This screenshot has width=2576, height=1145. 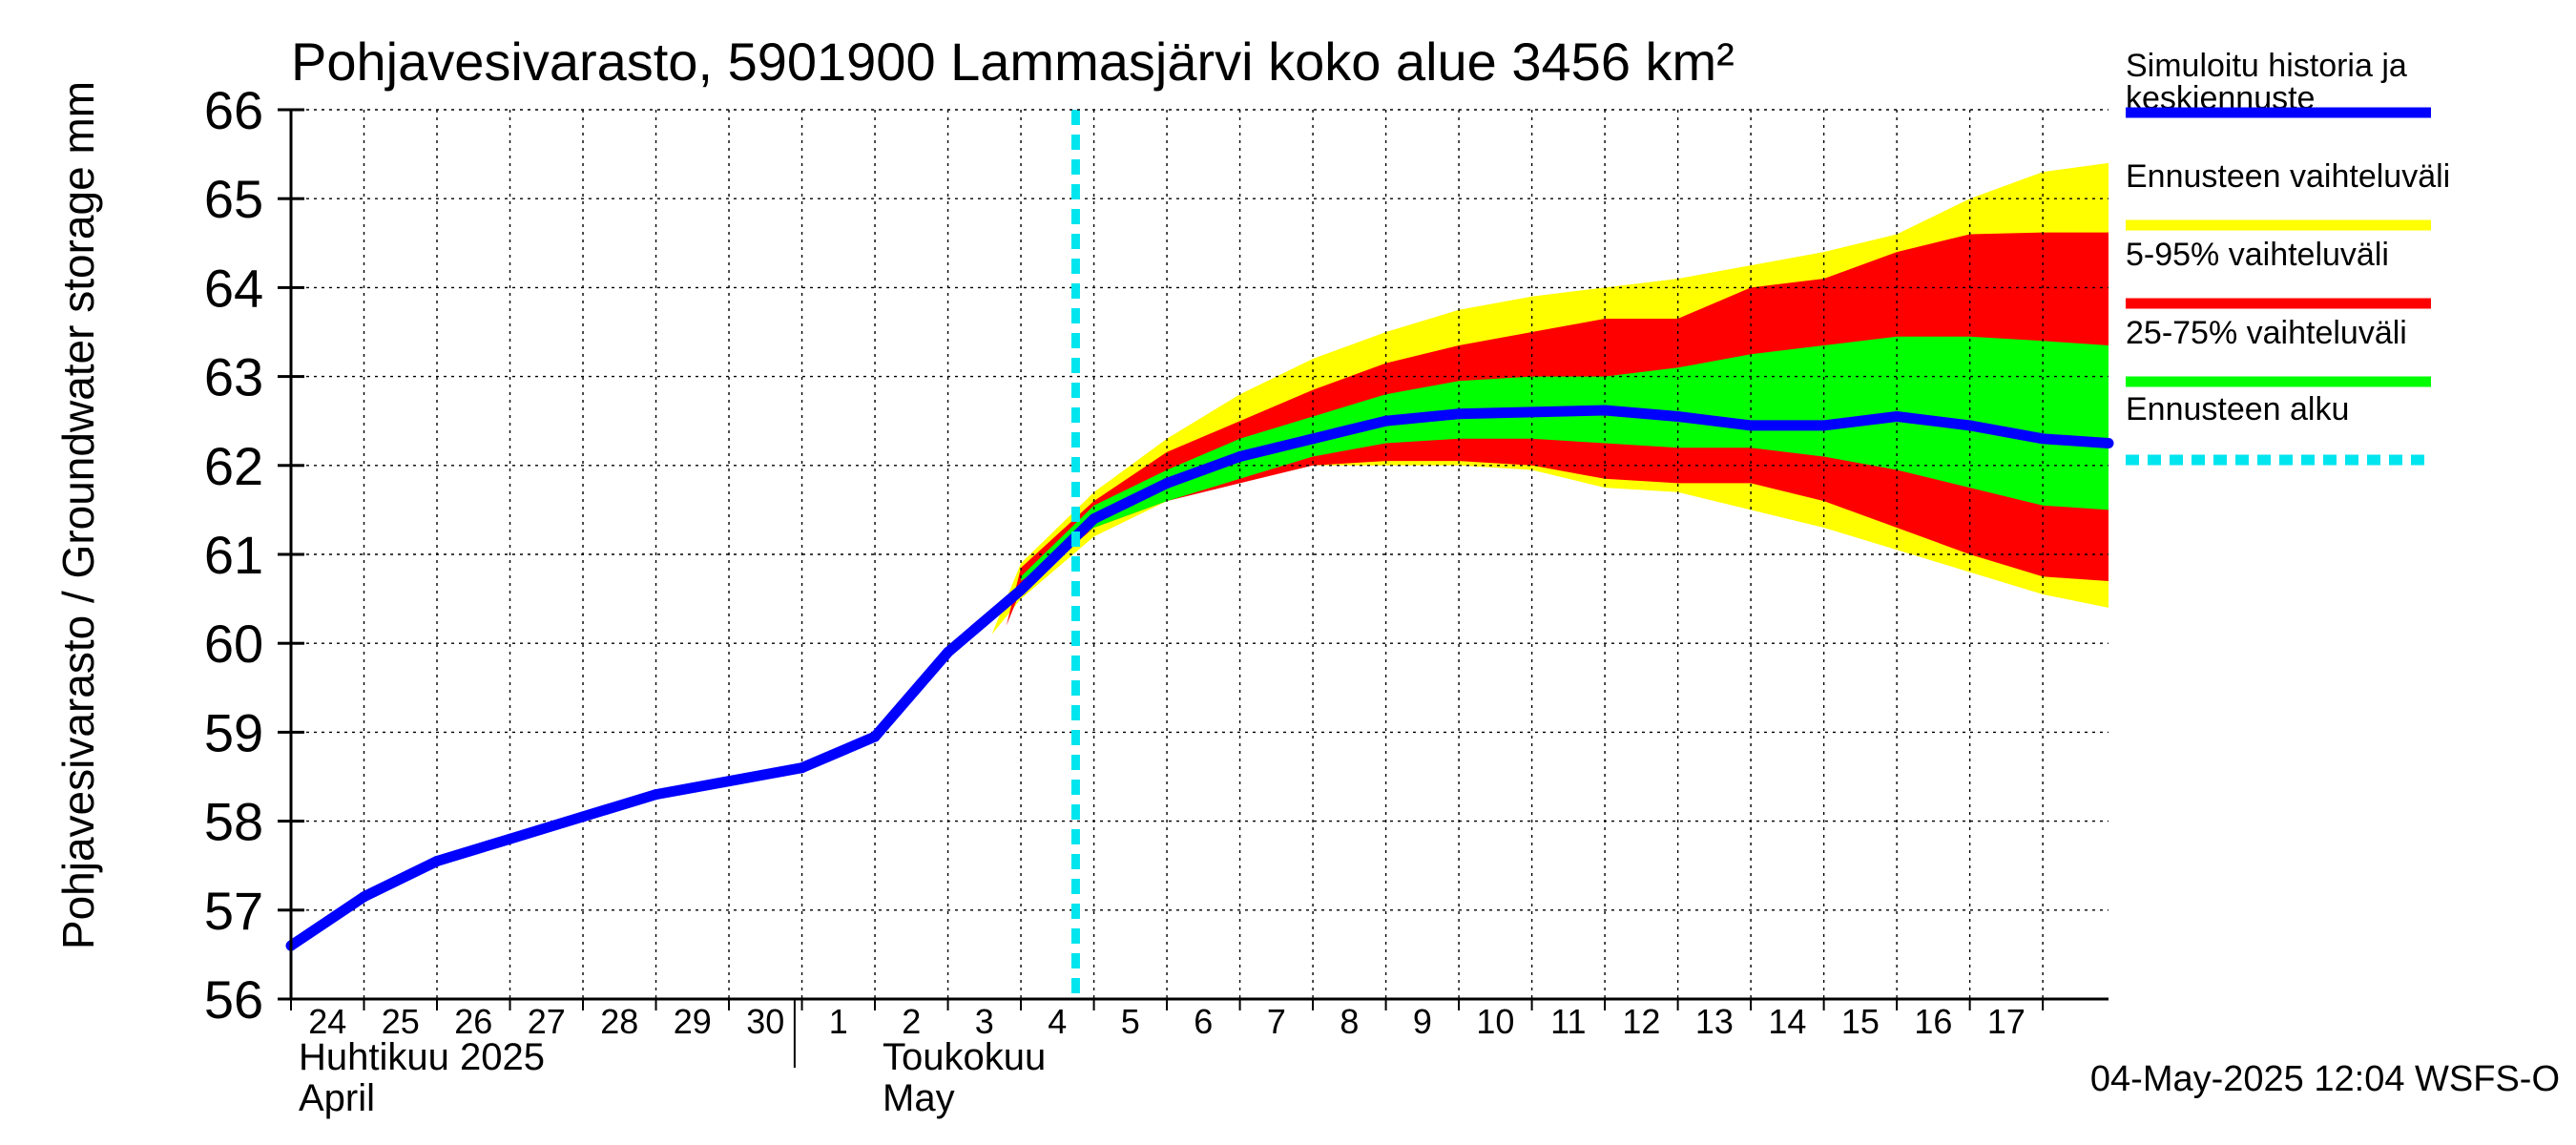 What do you see at coordinates (1860, 1022) in the screenshot?
I see `x-tick-label: 15` at bounding box center [1860, 1022].